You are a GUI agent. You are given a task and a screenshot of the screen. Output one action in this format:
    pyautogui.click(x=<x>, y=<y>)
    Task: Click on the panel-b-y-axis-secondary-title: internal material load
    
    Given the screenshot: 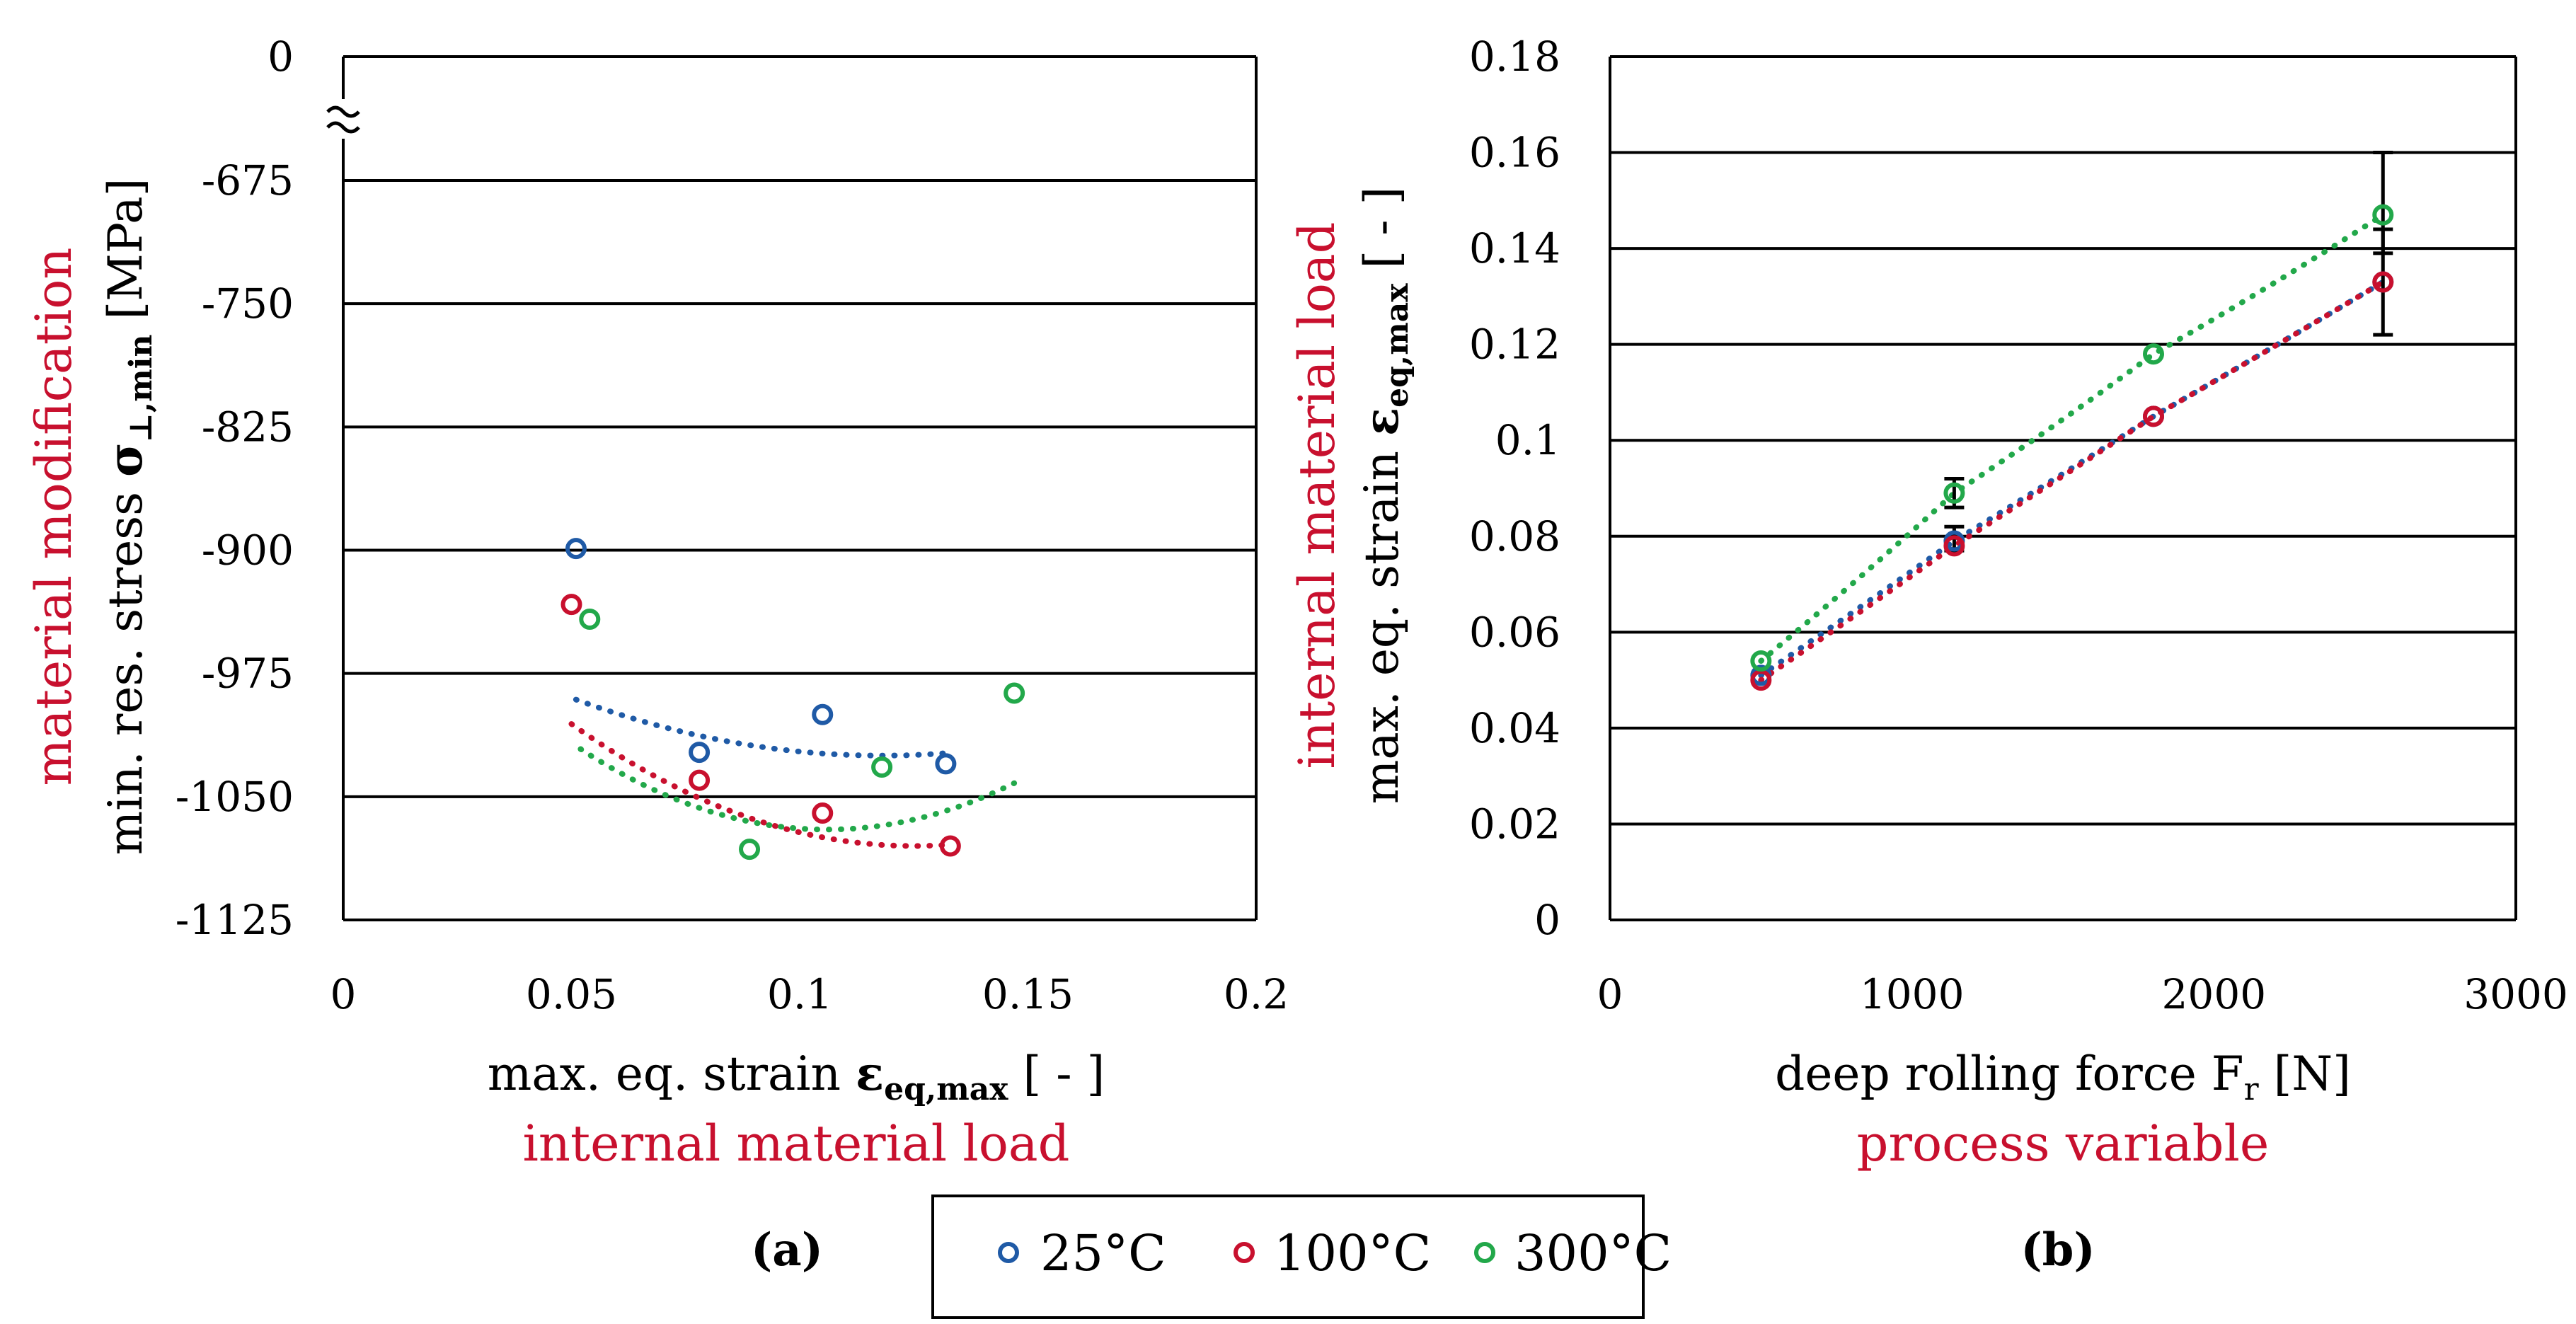 What is the action you would take?
    pyautogui.click(x=1317, y=495)
    